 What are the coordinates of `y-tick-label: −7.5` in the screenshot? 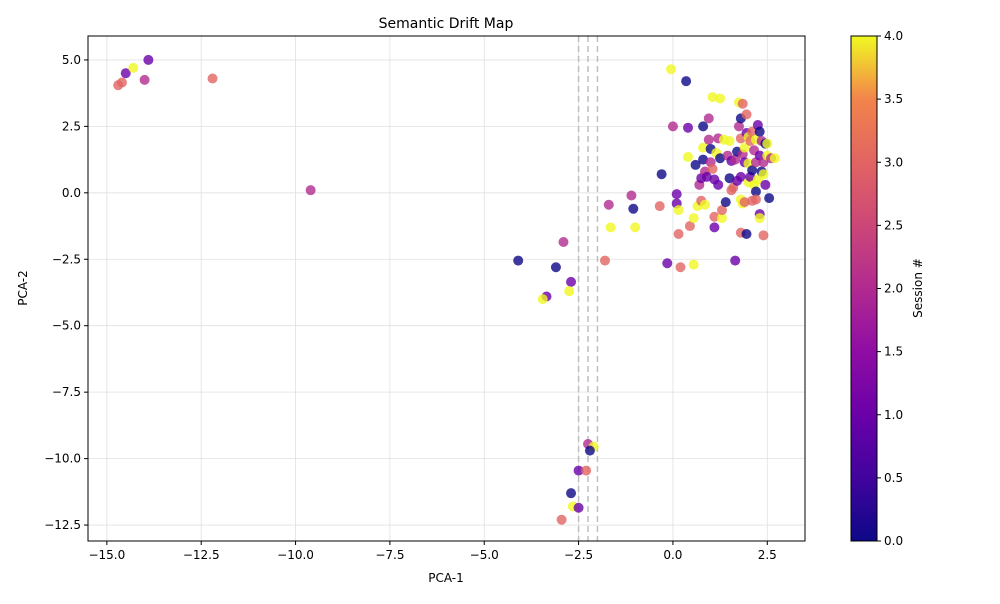 It's located at (66, 392).